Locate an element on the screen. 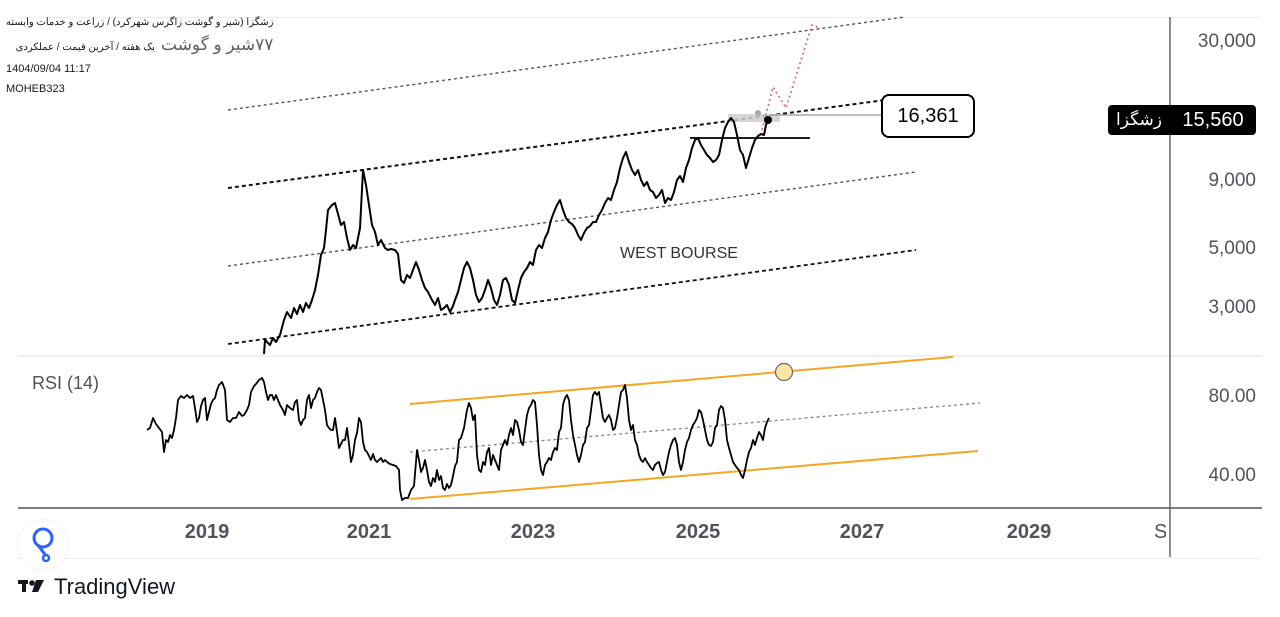 This screenshot has height=617, width=1280. price-tick-5000: 5,000 is located at coordinates (1232, 248).